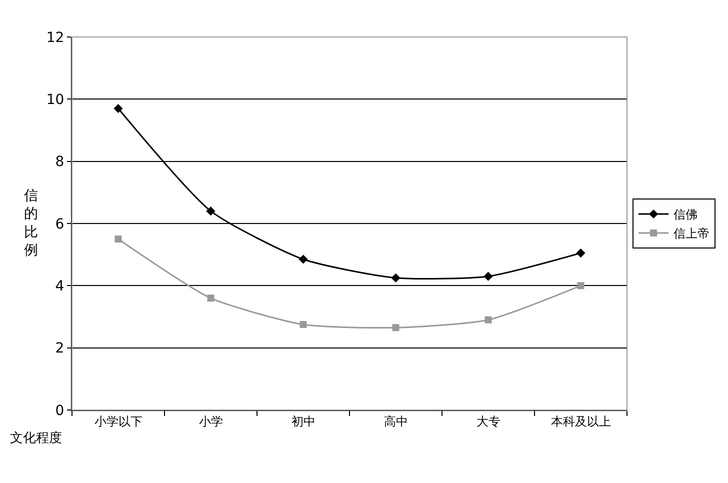 The width and height of the screenshot is (728, 483). Describe the element at coordinates (59, 286) in the screenshot. I see `y-tick-label: 4` at that location.